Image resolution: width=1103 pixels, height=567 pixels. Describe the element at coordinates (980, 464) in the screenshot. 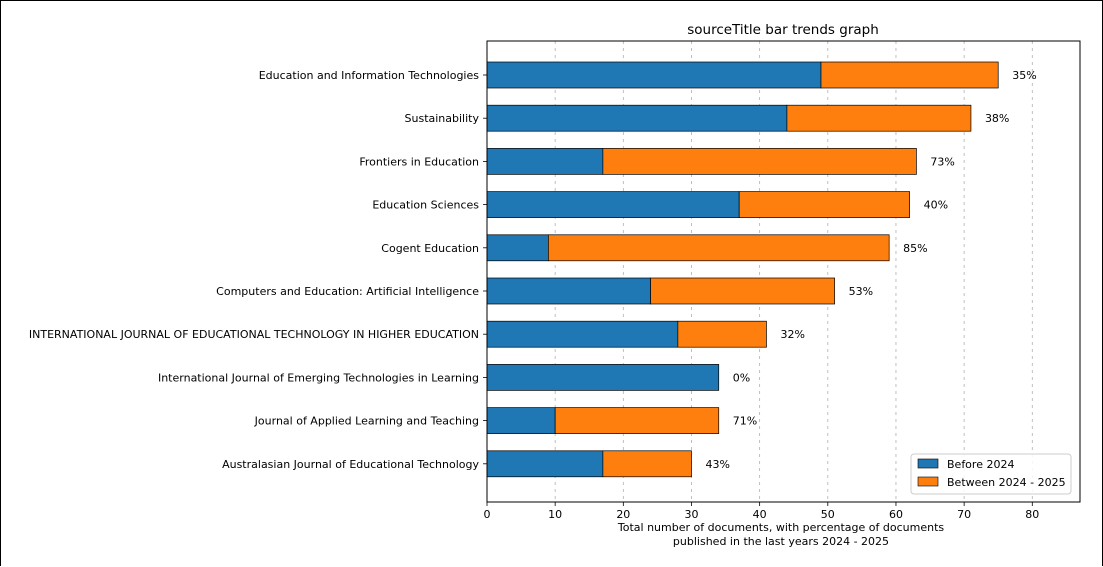

I see `legend-label-before-2024: Before 2024` at that location.